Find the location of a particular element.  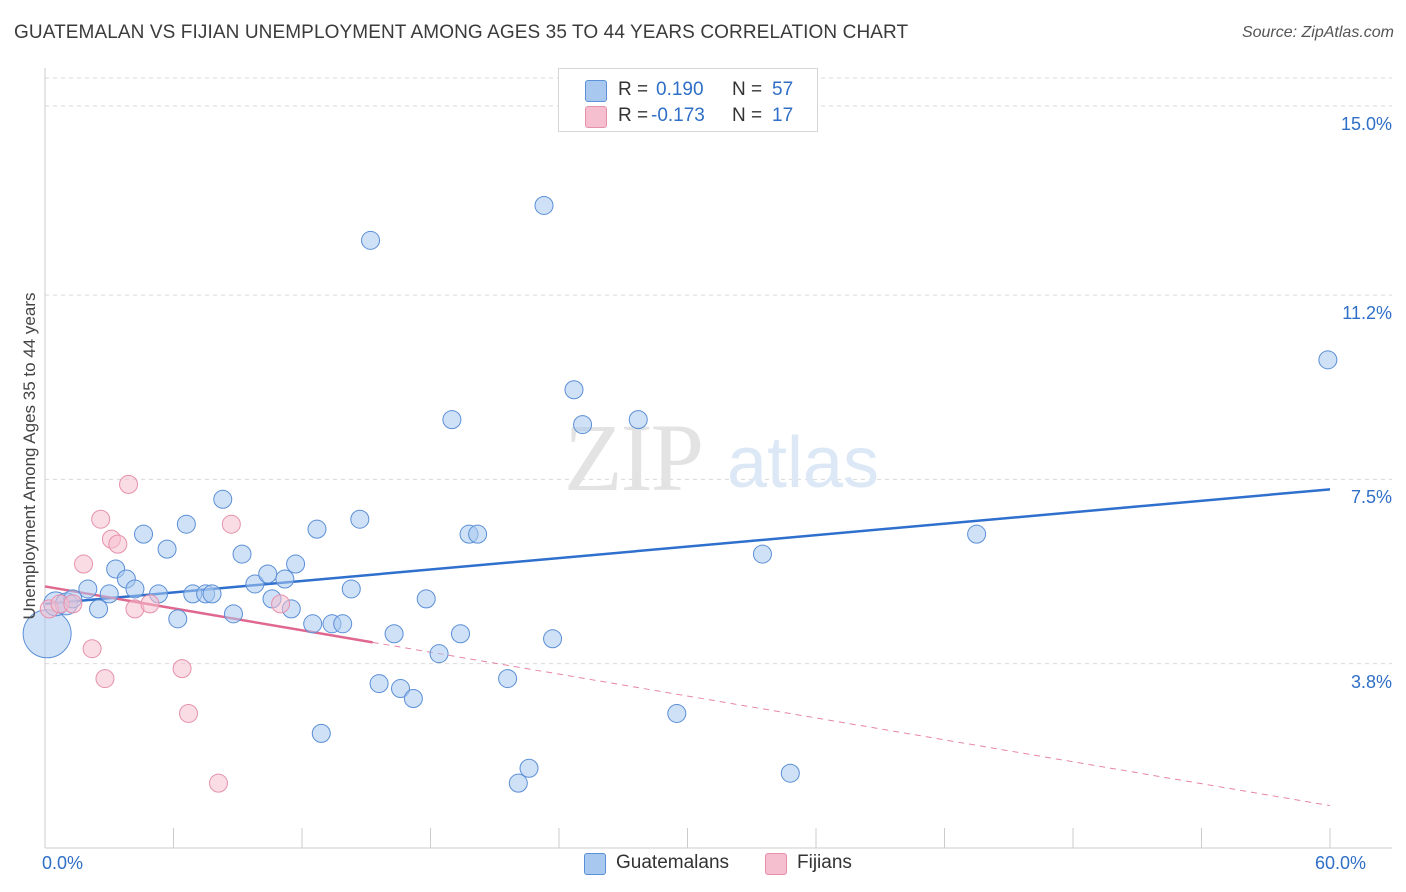

legend-r-value: 0.190 is located at coordinates (680, 89).